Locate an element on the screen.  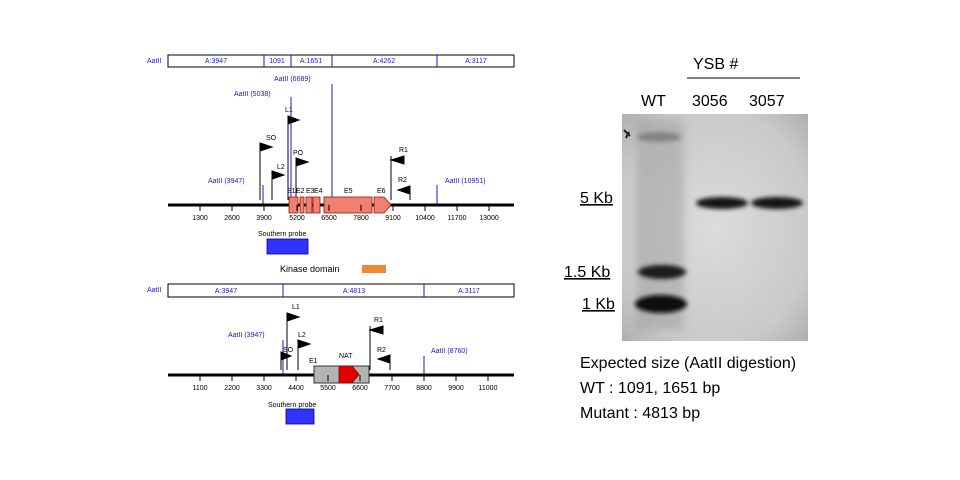
bottom-primer-l2-flag is located at coordinates (304, 344).